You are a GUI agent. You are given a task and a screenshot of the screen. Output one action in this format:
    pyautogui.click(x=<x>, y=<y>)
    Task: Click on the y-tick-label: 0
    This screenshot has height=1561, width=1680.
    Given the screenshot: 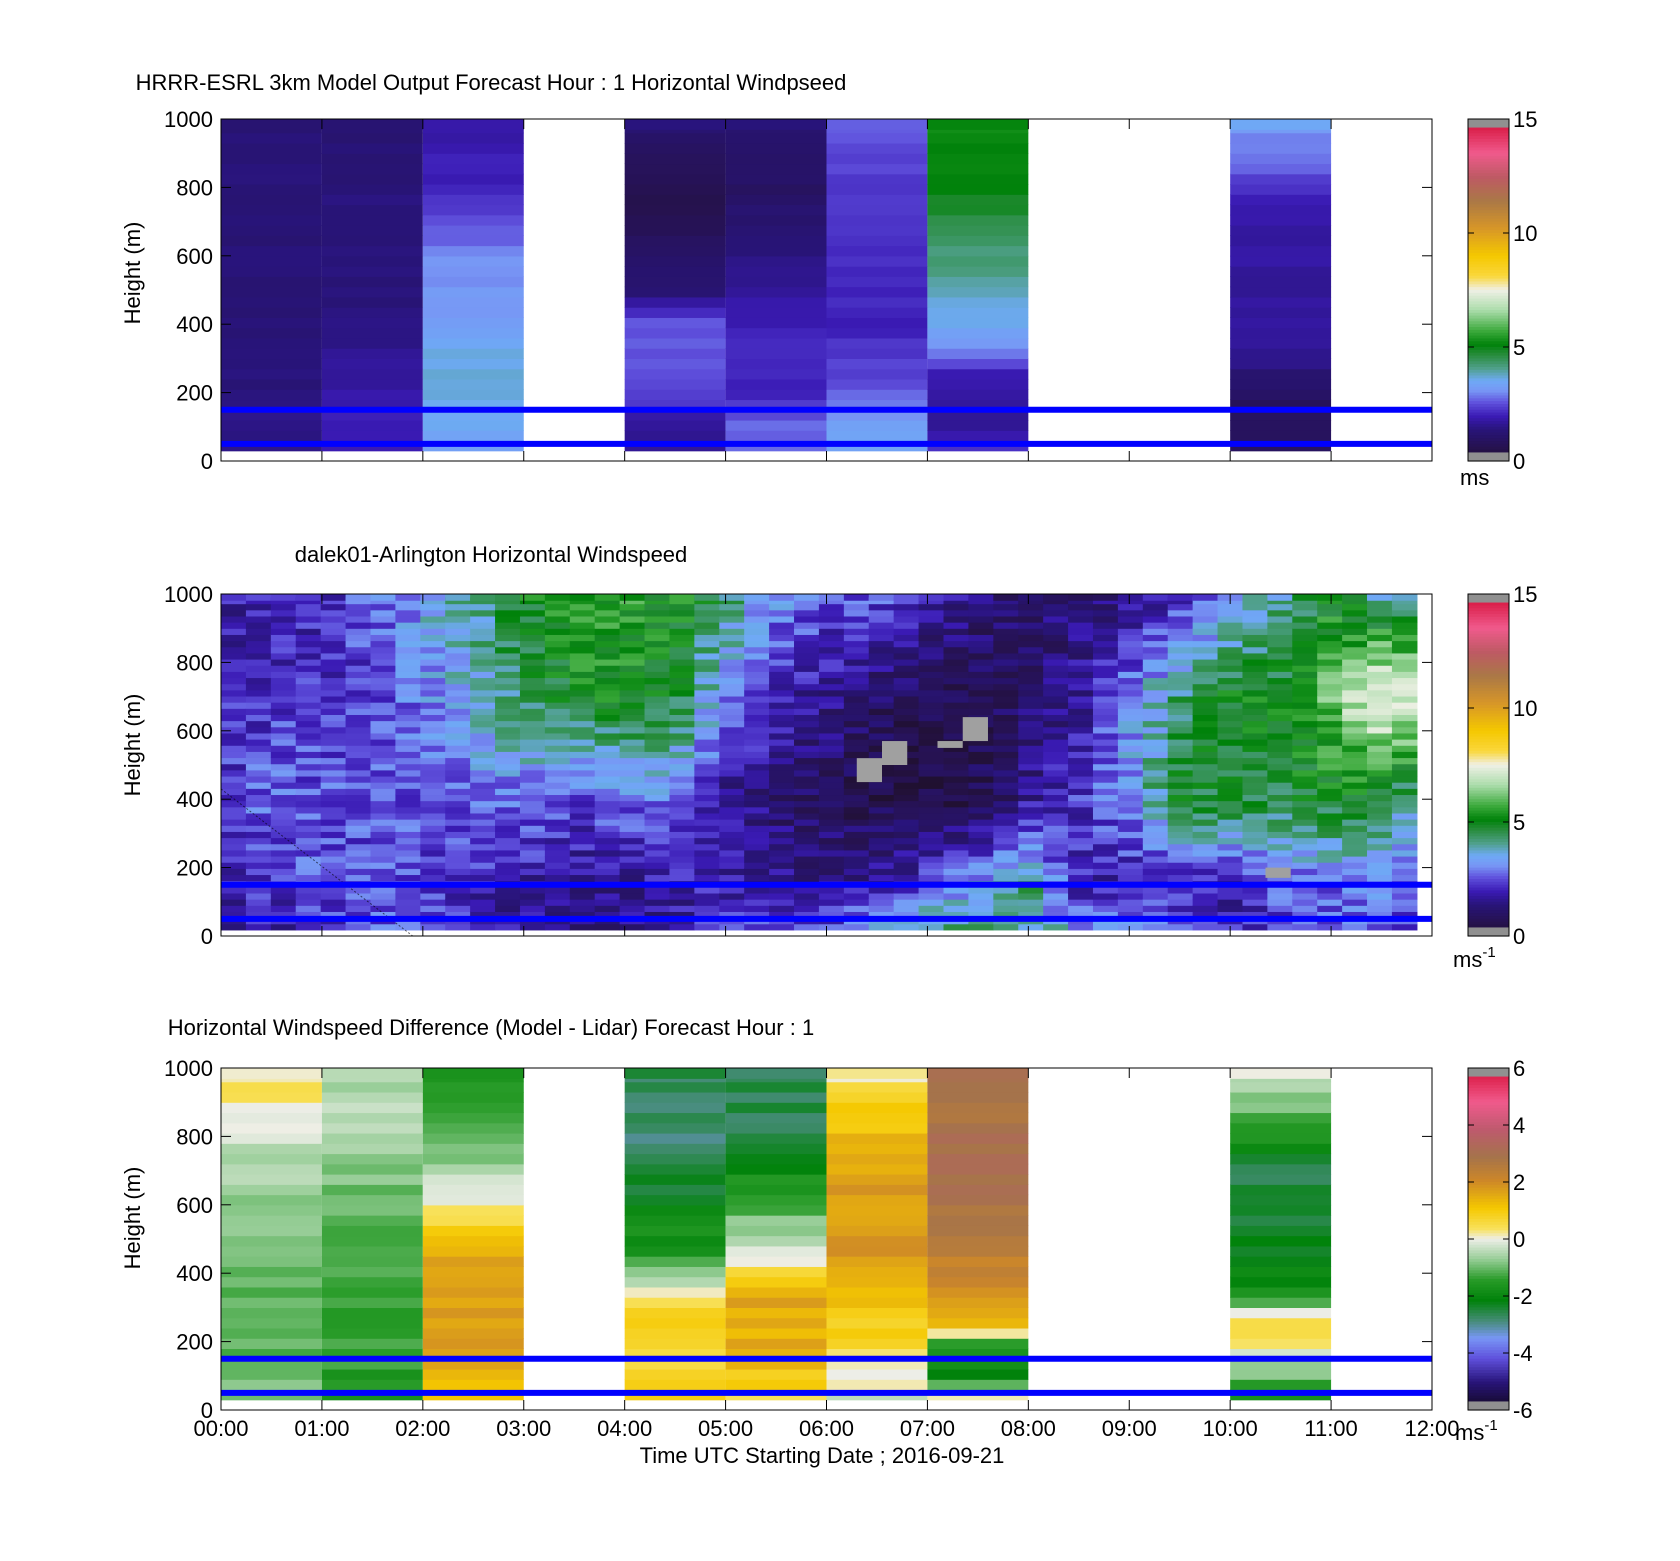 What is the action you would take?
    pyautogui.click(x=207, y=936)
    